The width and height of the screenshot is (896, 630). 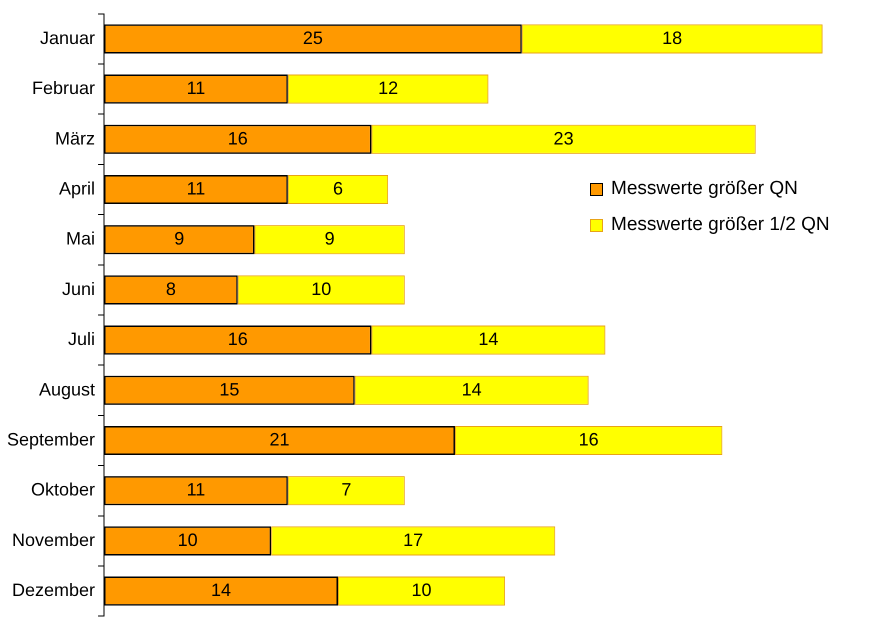 What do you see at coordinates (67, 389) in the screenshot?
I see `y-tick-label: August` at bounding box center [67, 389].